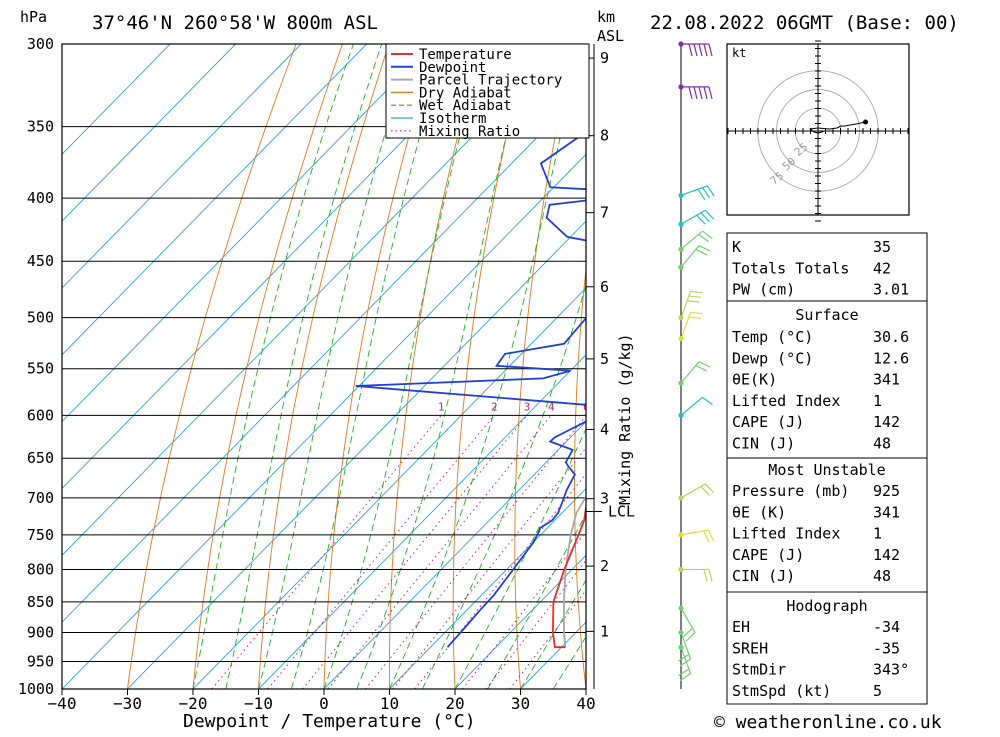  Describe the element at coordinates (772, 358) in the screenshot. I see `index-label: Dewp (°C)` at that location.